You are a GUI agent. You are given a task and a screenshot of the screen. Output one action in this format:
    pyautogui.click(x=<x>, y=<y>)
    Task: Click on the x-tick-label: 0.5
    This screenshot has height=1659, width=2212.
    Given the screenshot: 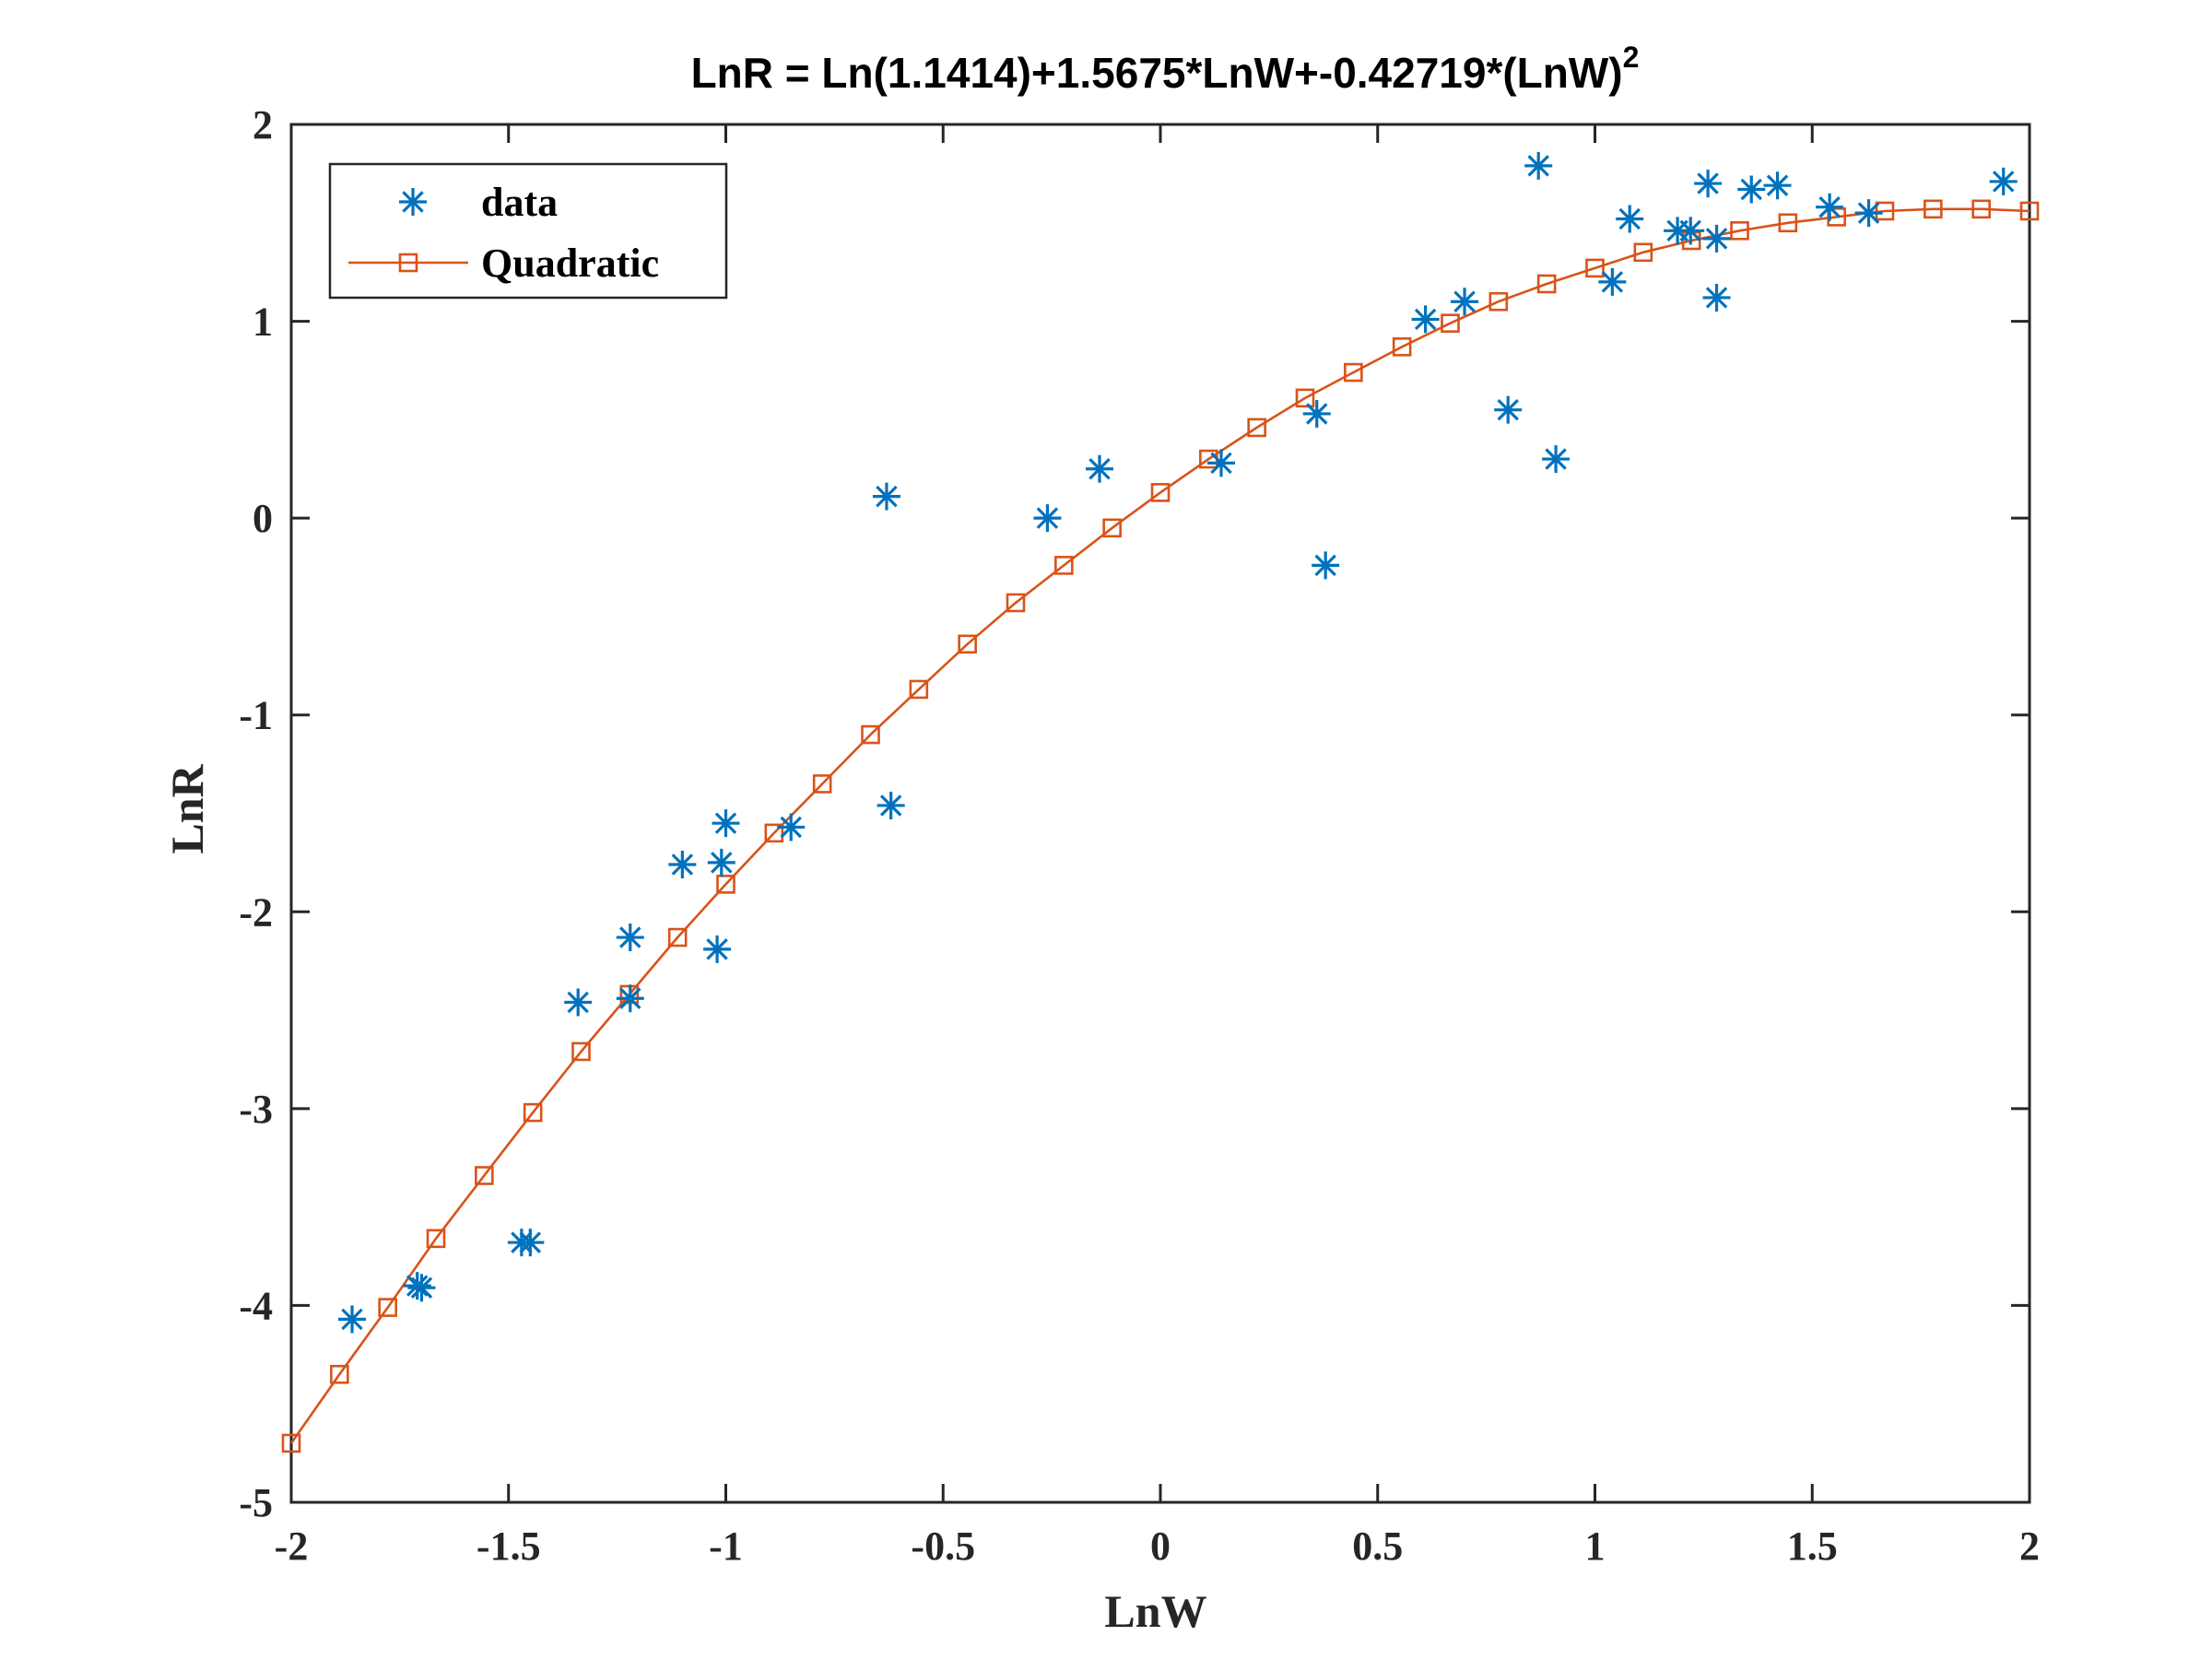 What is the action you would take?
    pyautogui.click(x=1377, y=1546)
    